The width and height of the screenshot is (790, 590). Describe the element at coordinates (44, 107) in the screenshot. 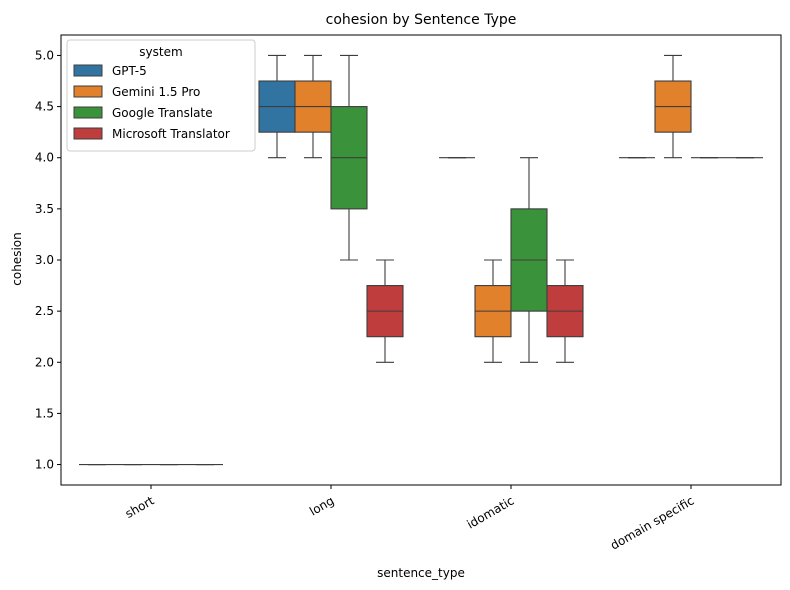

I see `y-tick-label: 4.5` at that location.